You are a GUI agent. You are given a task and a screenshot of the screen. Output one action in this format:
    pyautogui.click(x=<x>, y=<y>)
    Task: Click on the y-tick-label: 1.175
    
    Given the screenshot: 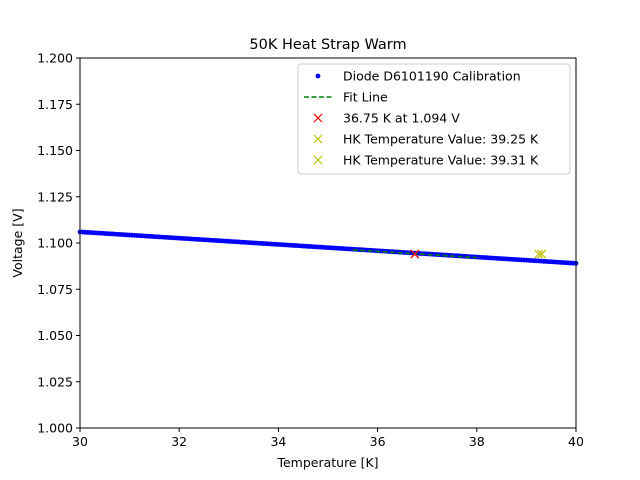 What is the action you would take?
    pyautogui.click(x=55, y=104)
    